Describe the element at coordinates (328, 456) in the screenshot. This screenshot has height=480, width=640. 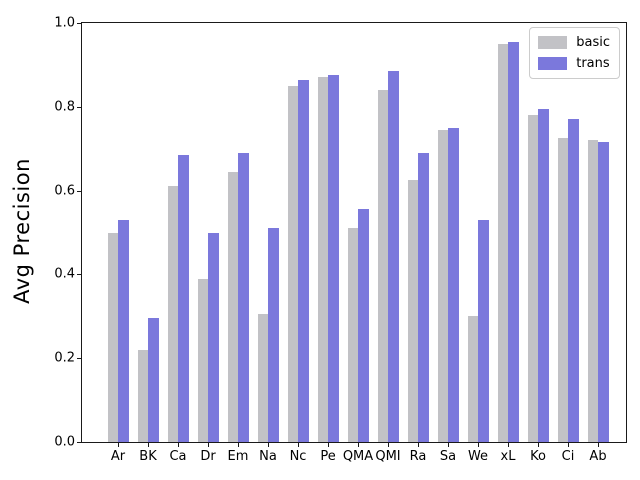
I see `x-tick-label-Pe: Pe` at that location.